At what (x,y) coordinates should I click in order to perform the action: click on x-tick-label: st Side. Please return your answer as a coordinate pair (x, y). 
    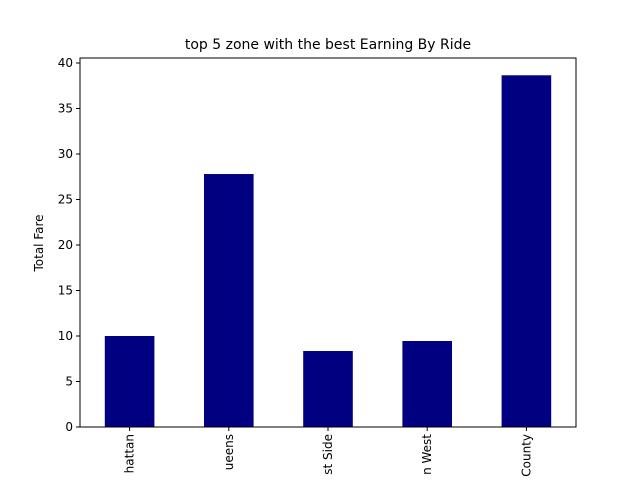
    Looking at the image, I should click on (328, 454).